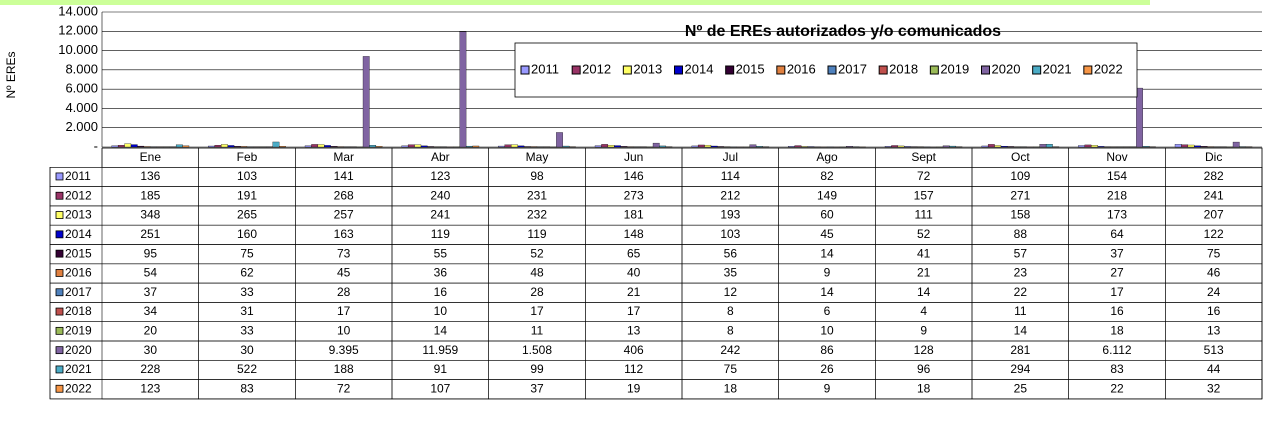  I want to click on table-value: 32, so click(1214, 388).